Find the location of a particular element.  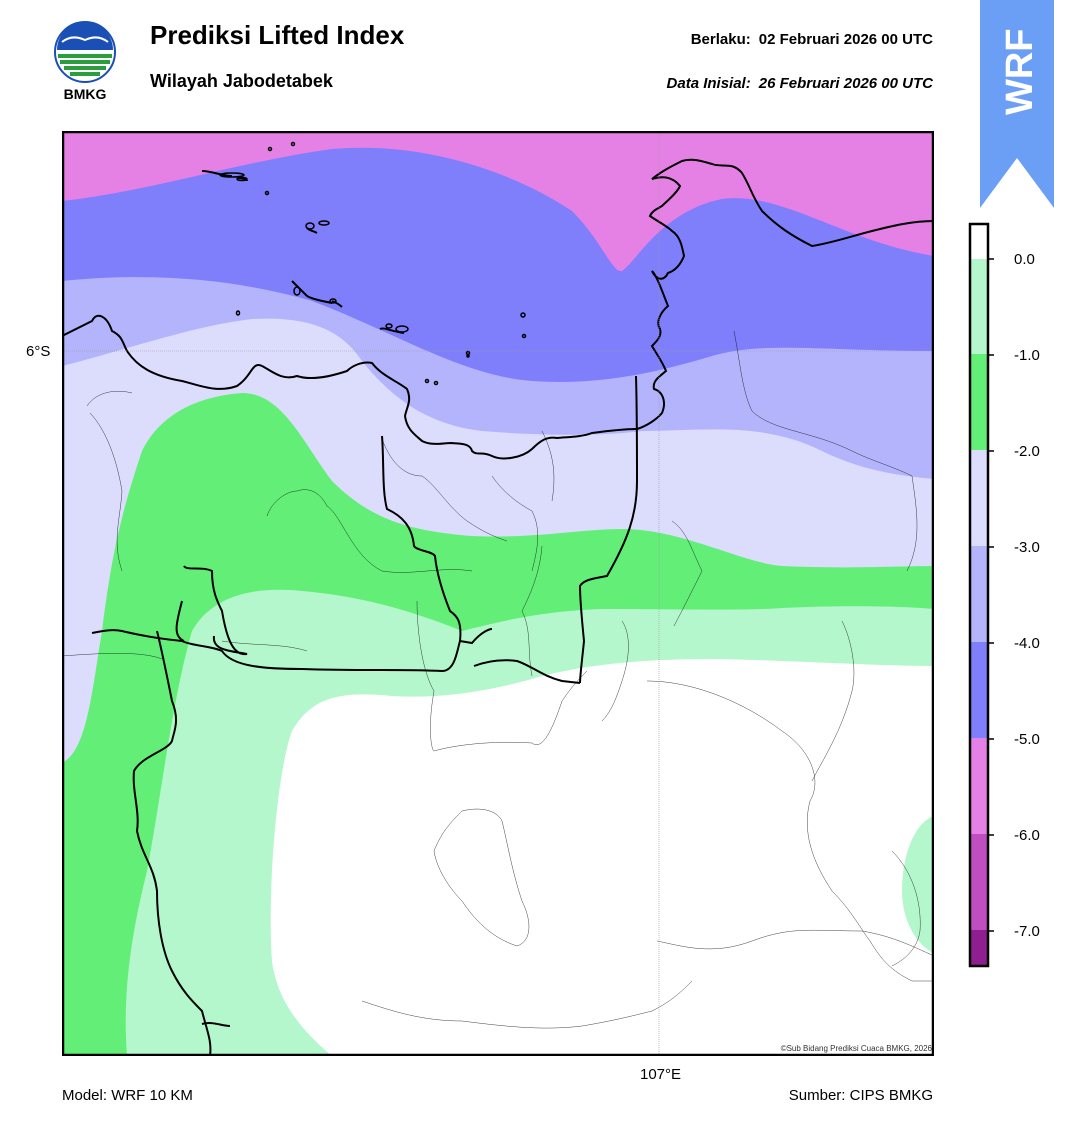

contour-lobe-right is located at coordinates (918, 884).